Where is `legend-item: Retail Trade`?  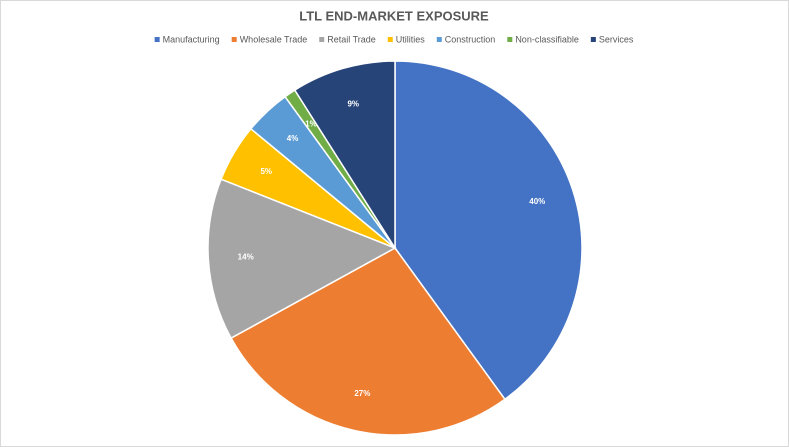 legend-item: Retail Trade is located at coordinates (347, 39).